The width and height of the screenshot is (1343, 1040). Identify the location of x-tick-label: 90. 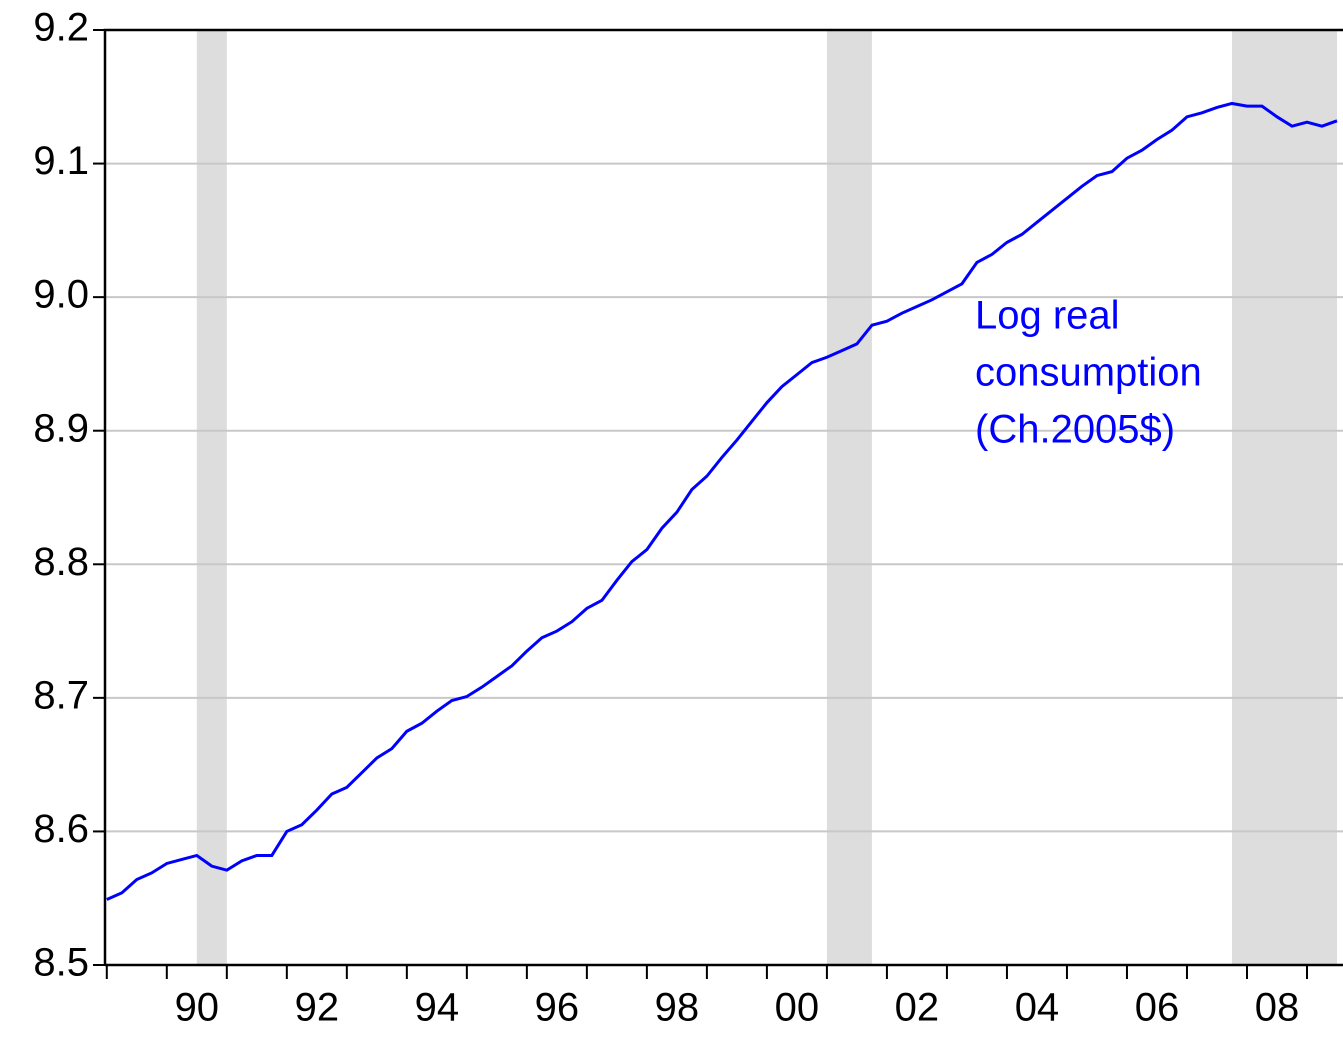
(197, 1008).